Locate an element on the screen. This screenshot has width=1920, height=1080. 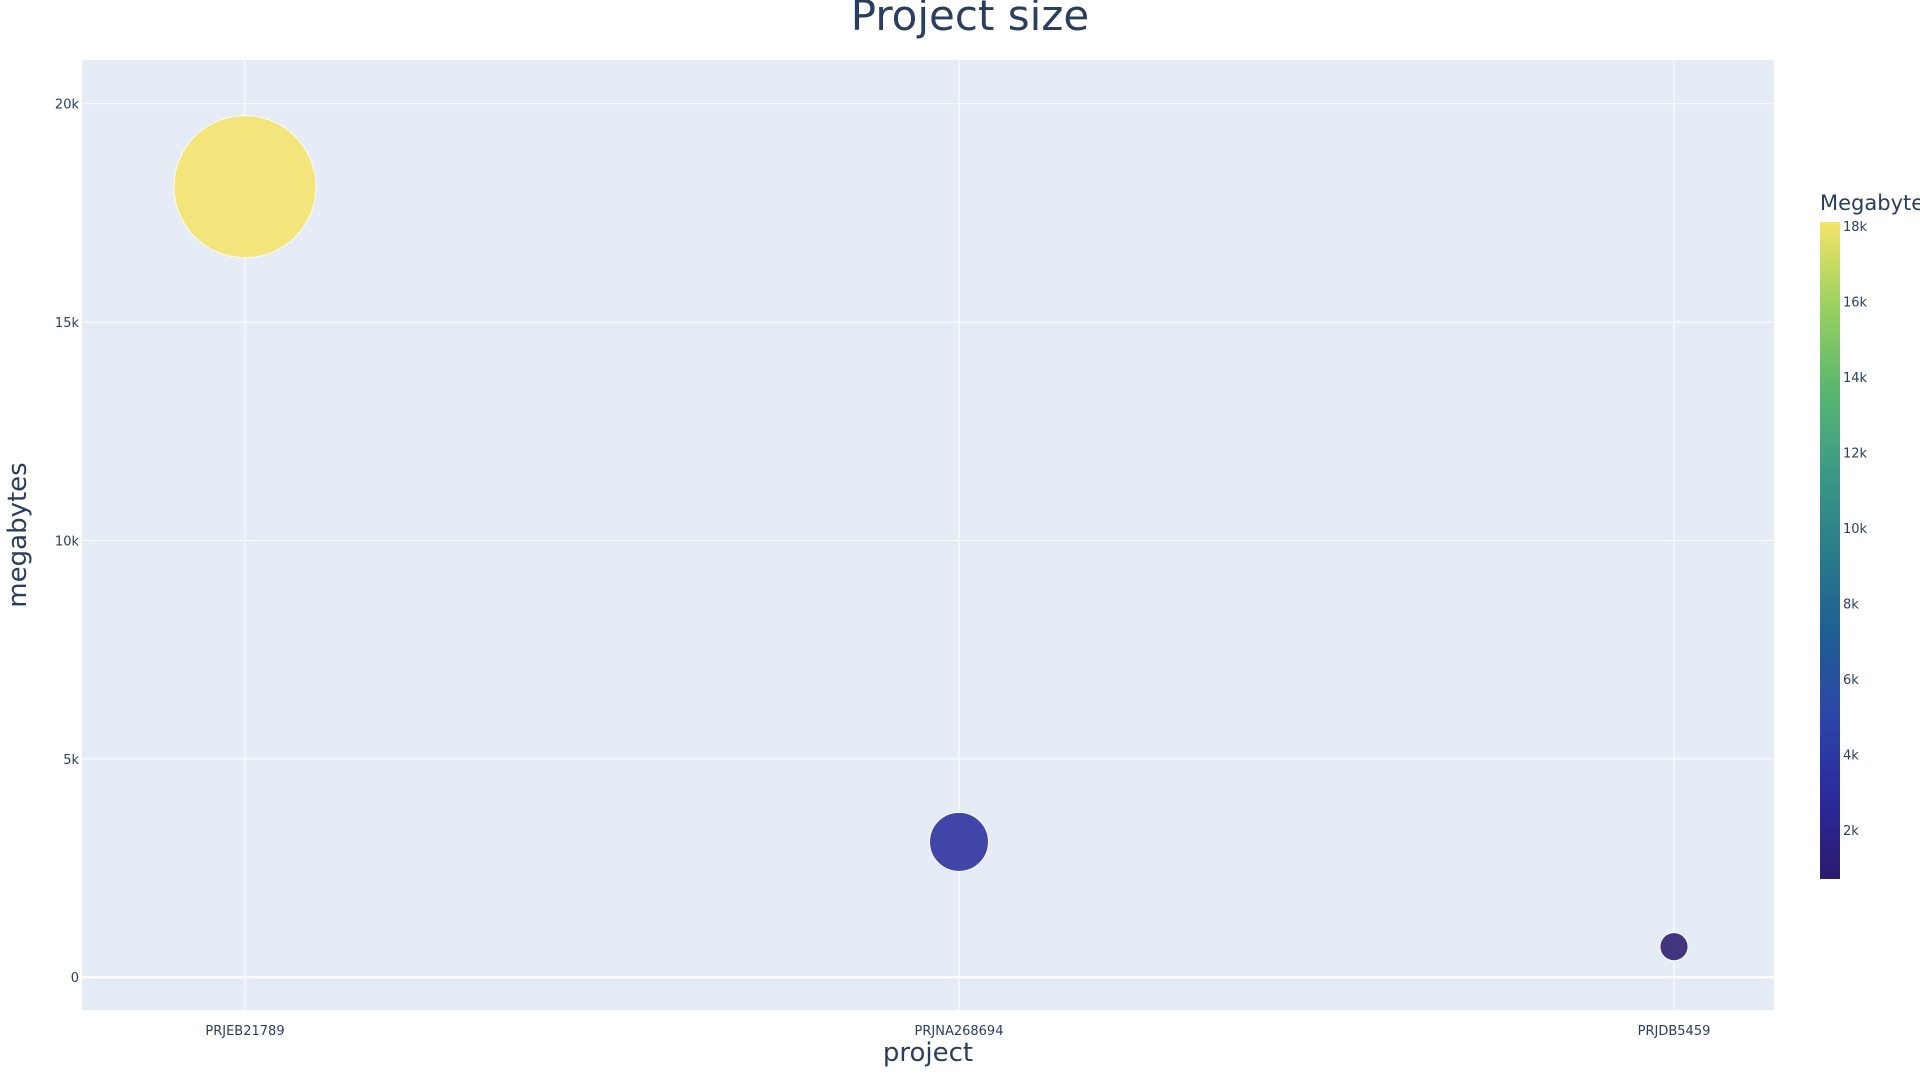
colorbar-tick-label: 14k is located at coordinates (1855, 378).